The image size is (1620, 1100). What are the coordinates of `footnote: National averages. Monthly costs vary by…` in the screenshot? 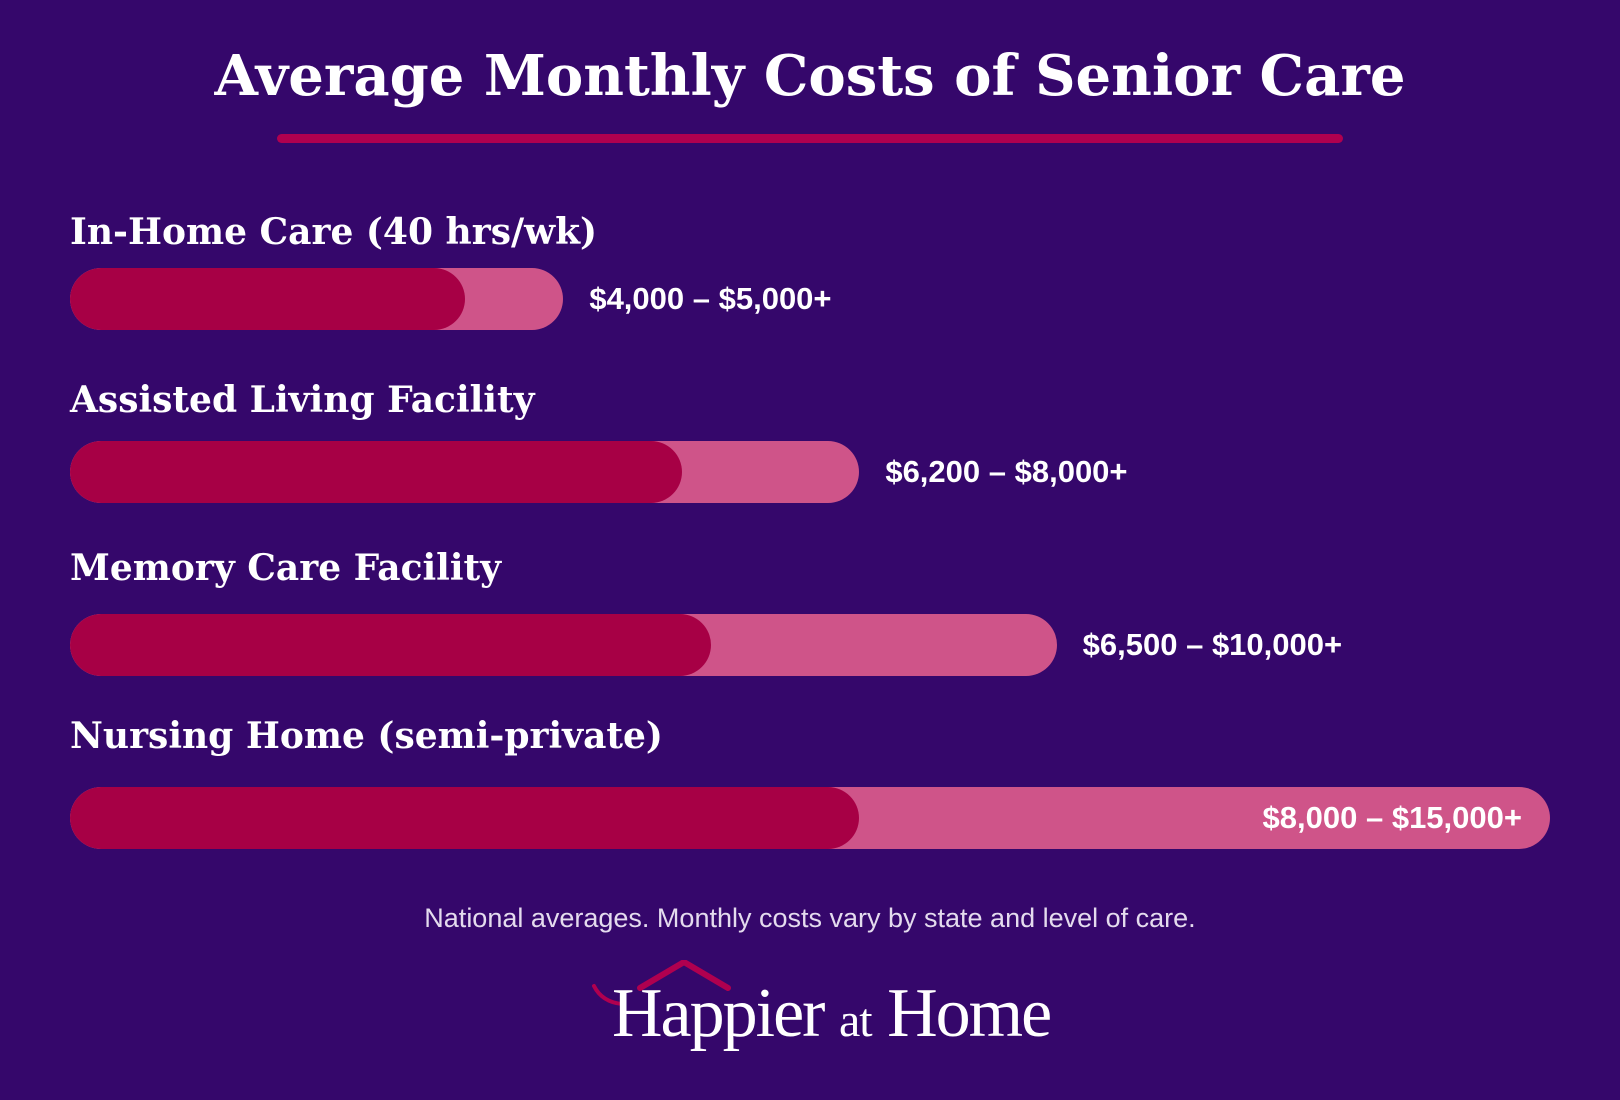 It's located at (810, 918).